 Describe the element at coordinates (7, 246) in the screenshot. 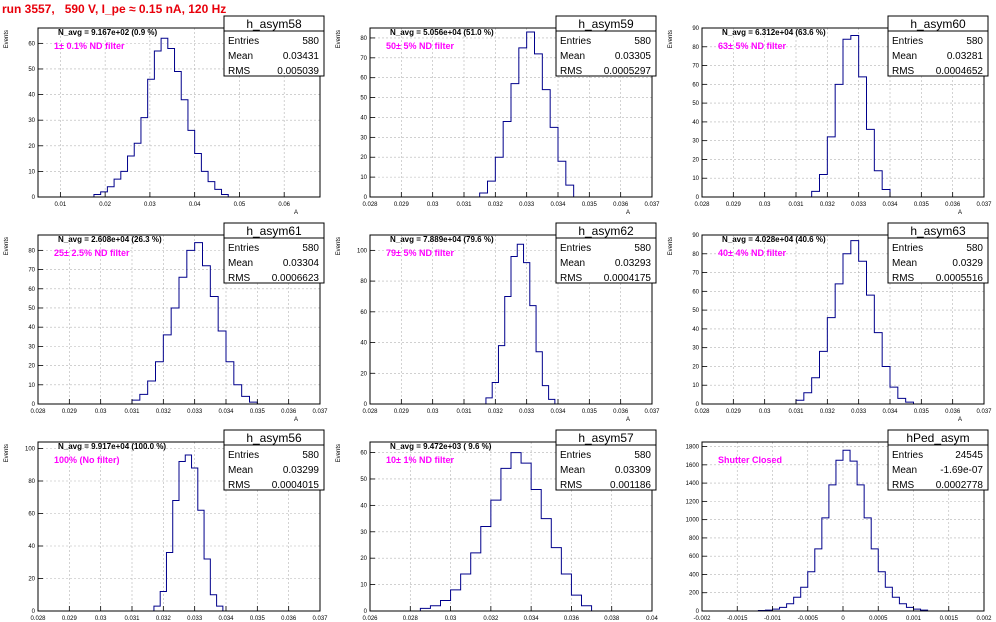

I see `y-axis-label: Events` at that location.